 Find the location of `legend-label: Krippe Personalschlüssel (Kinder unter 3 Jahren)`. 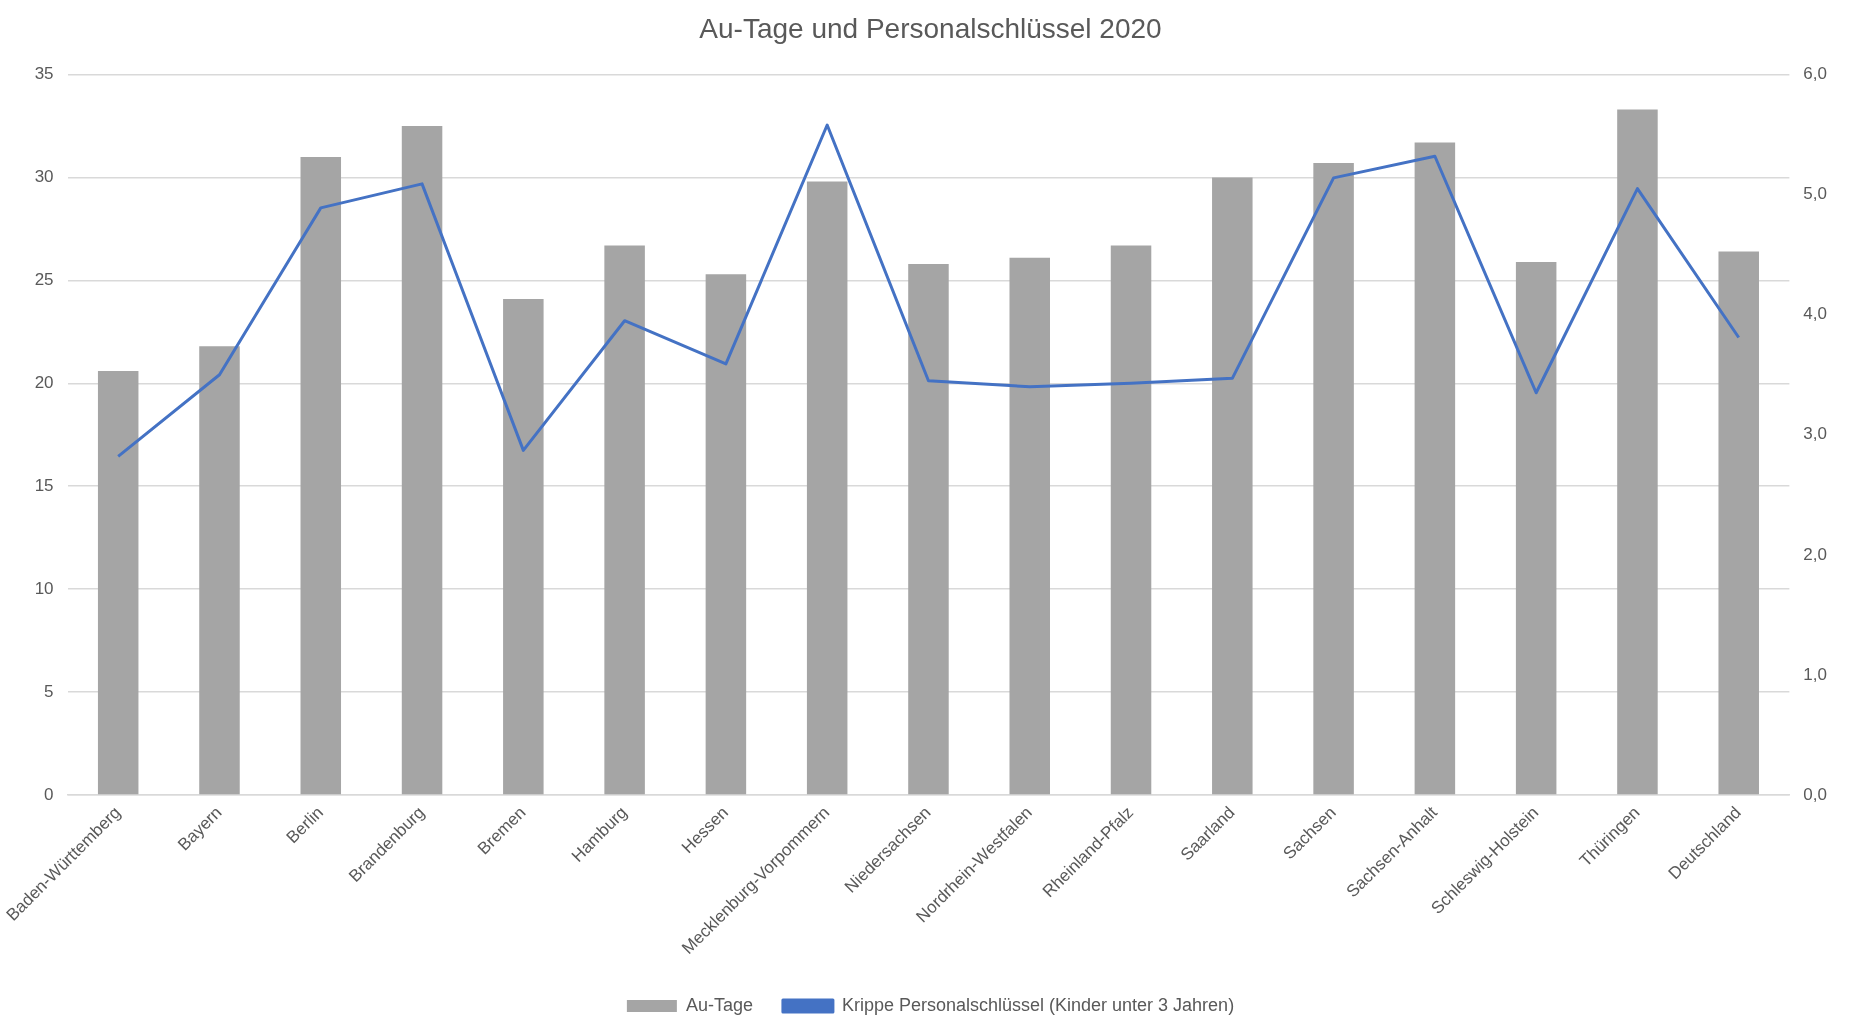

legend-label: Krippe Personalschlüssel (Kinder unter 3 Jahren) is located at coordinates (1038, 1004).